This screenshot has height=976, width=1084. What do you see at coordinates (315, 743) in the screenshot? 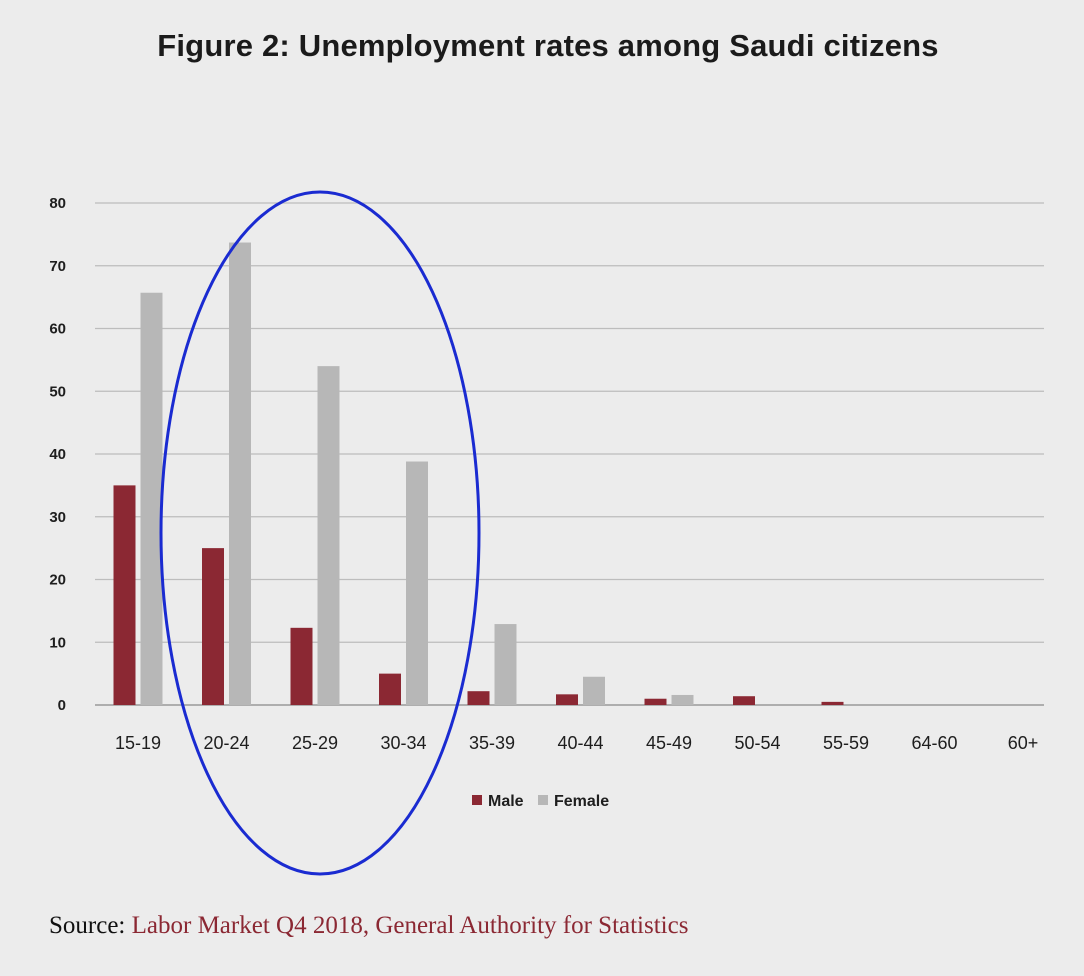
I see `x-tick-label: 25-29` at bounding box center [315, 743].